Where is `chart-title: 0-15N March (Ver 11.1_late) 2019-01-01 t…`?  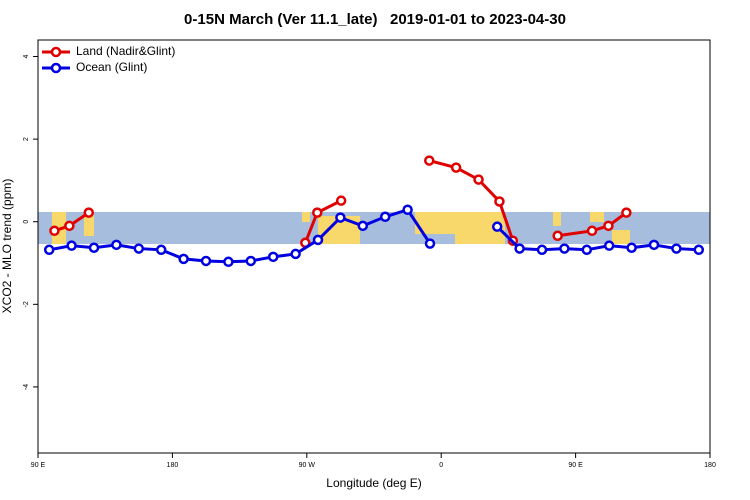
chart-title: 0-15N March (Ver 11.1_late) 2019-01-01 t… is located at coordinates (375, 19).